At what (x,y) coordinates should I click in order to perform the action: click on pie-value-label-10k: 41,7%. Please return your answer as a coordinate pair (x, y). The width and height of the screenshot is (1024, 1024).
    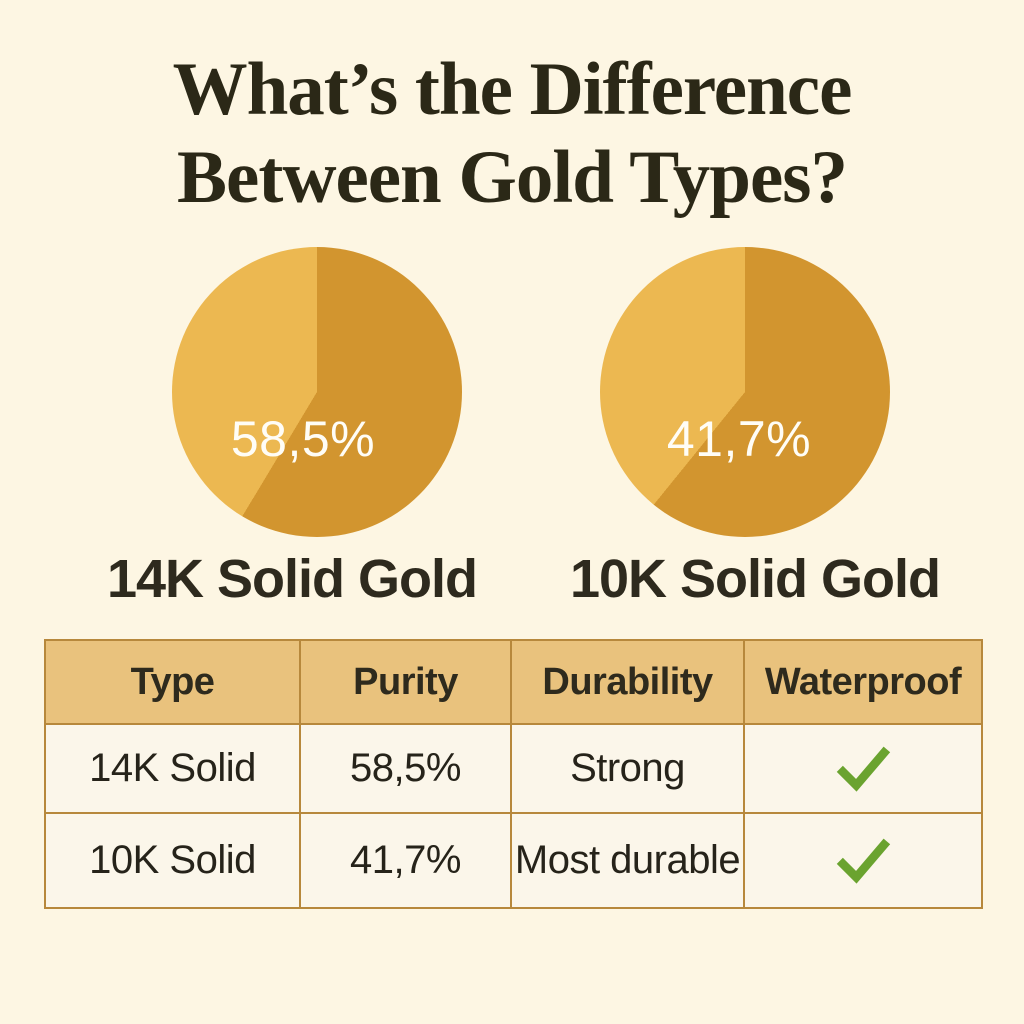
    Looking at the image, I should click on (739, 439).